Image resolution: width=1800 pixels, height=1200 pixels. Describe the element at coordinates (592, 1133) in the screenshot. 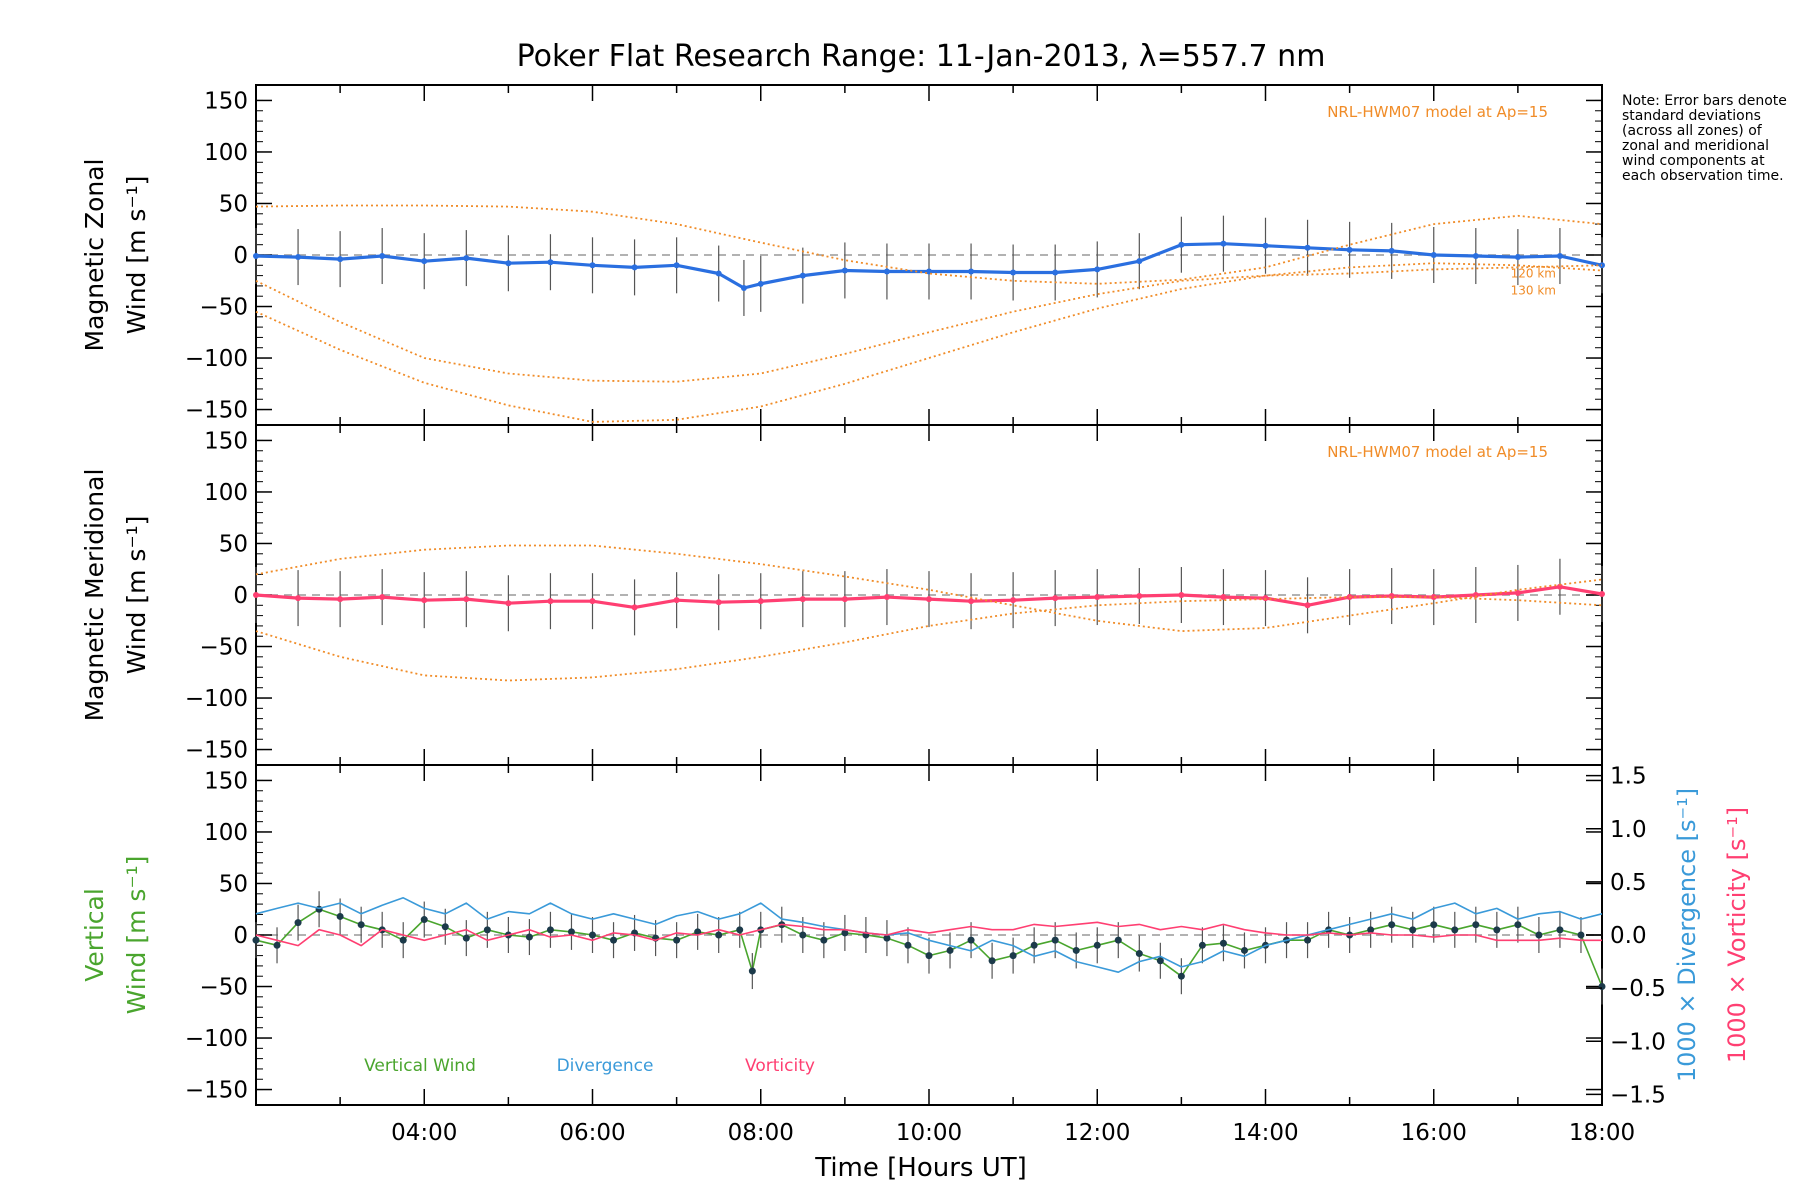

I see `x-tick-label: 06:00` at that location.